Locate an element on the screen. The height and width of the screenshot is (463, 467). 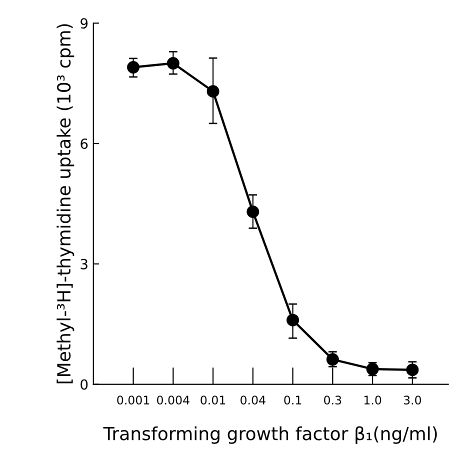
y-tick-label: 9 is located at coordinates (84, 23).